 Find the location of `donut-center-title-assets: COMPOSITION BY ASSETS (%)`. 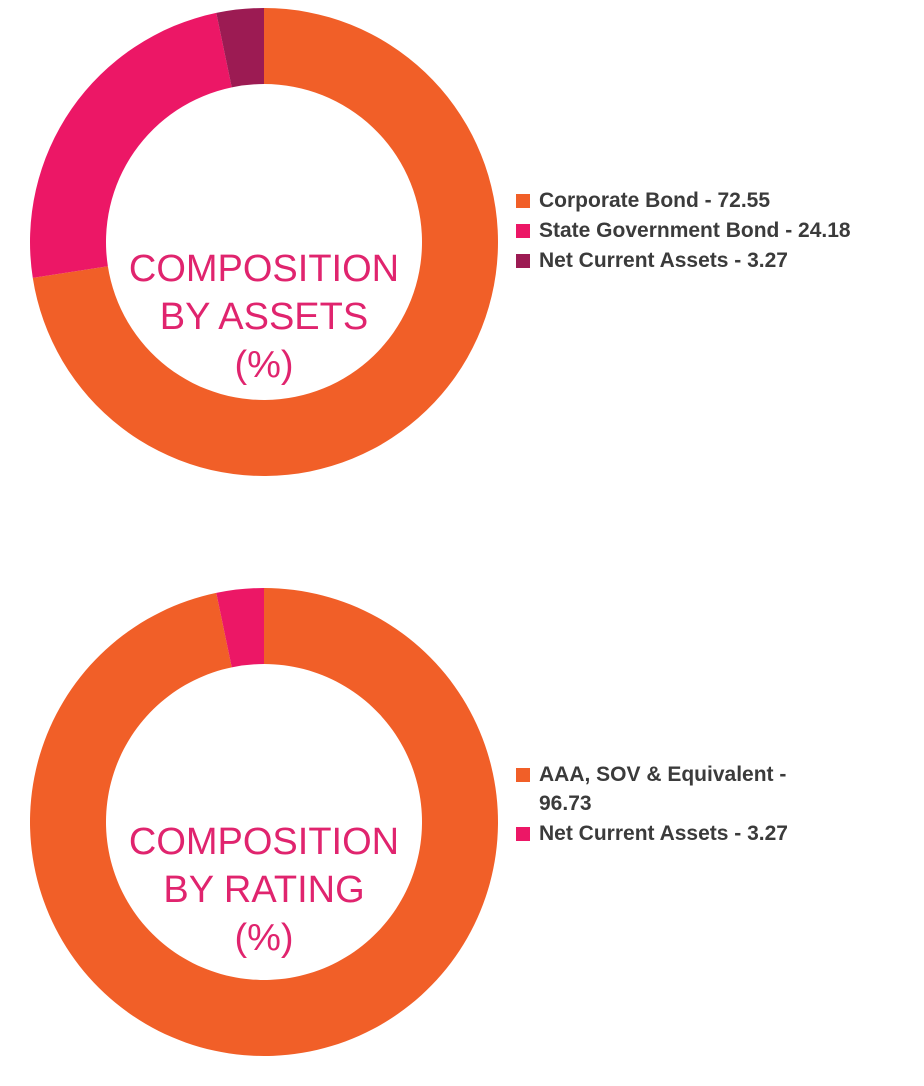

donut-center-title-assets: COMPOSITION BY ASSETS (%) is located at coordinates (264, 317).